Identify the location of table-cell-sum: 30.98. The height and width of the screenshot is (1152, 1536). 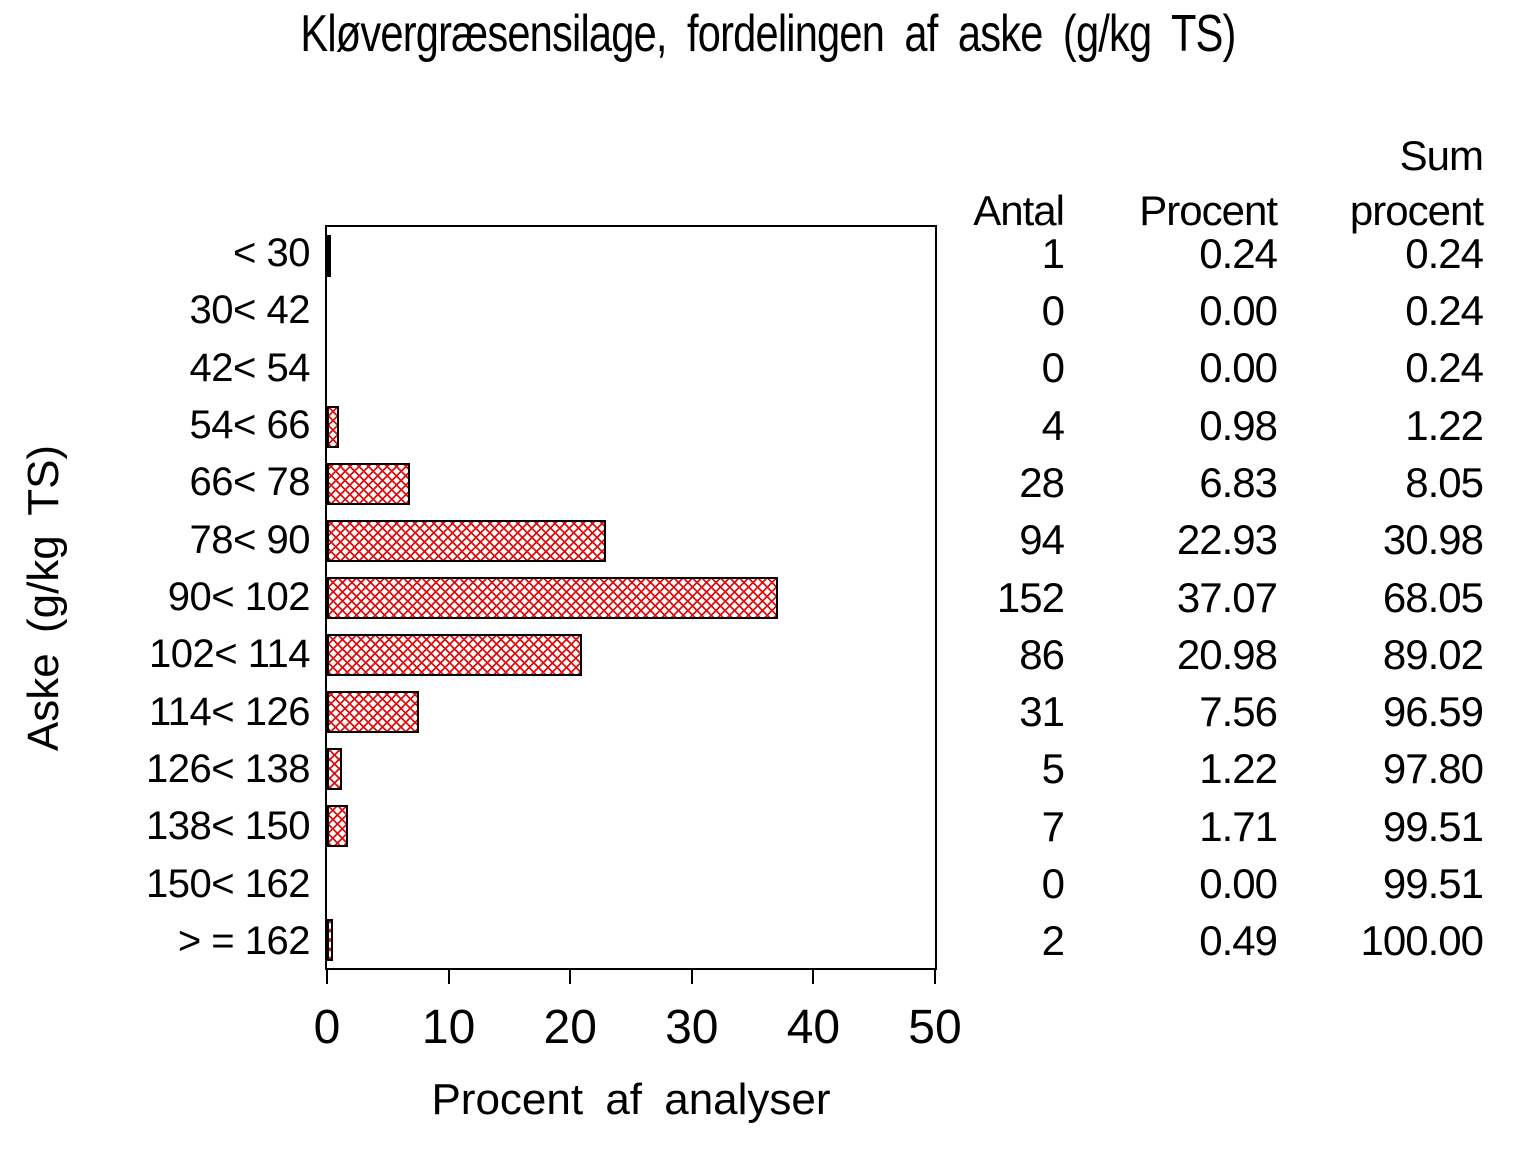
(1433, 540).